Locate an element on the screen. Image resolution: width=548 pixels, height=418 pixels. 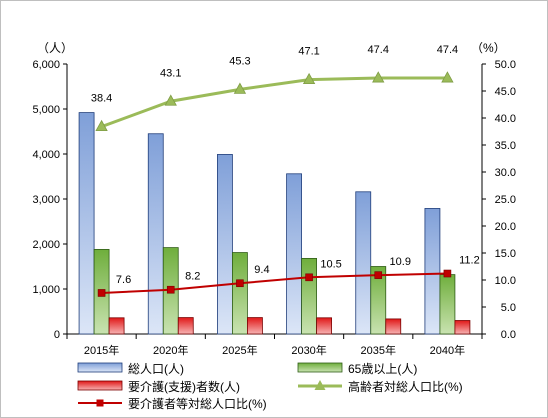
legend-label: 高齢者対総人口比(%) is located at coordinates (405, 386).